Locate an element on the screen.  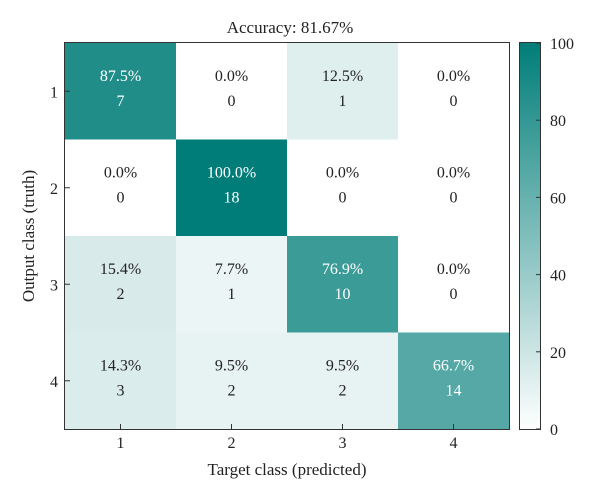
x-tick-label: 3 is located at coordinates (343, 443).